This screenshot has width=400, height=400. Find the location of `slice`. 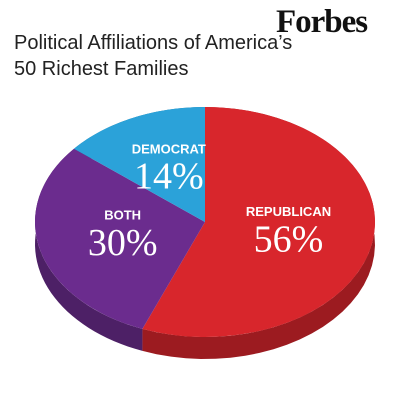

slice is located at coordinates (139, 164).